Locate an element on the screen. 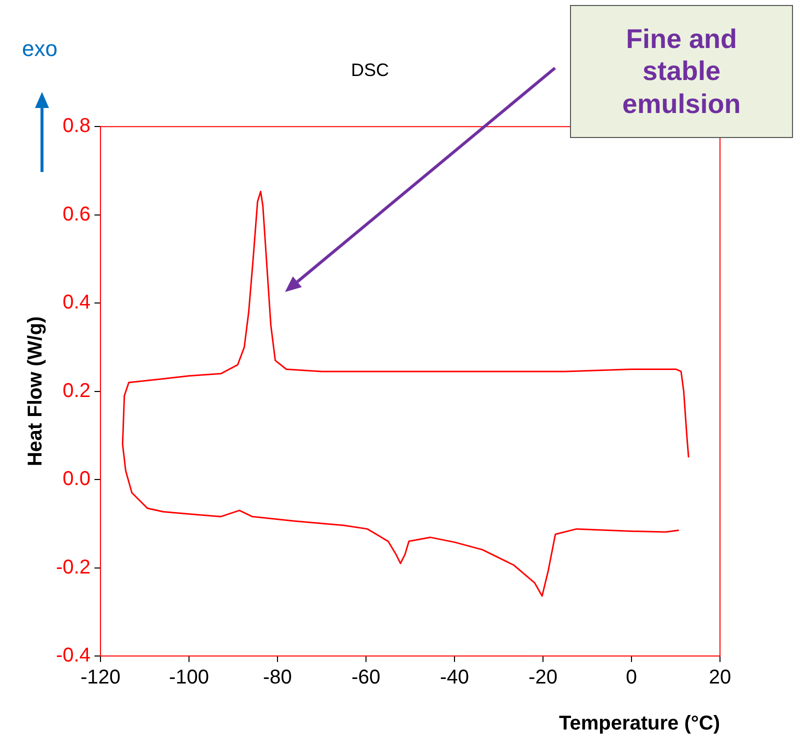 The width and height of the screenshot is (800, 750). x-tick-label: -120 is located at coordinates (100, 677).